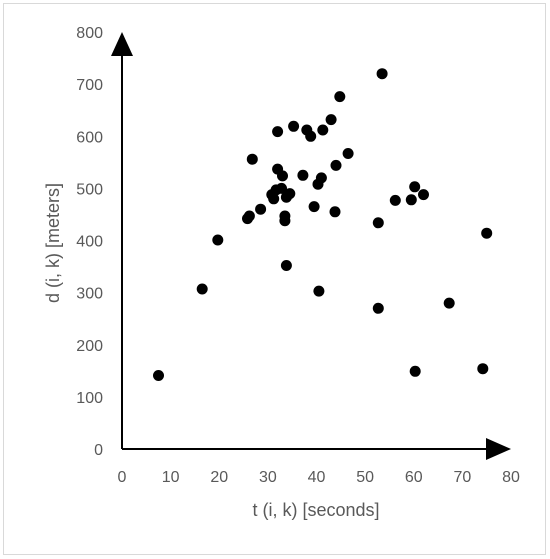 Image resolution: width=550 pixels, height=559 pixels. Describe the element at coordinates (498, 449) in the screenshot. I see `x-axis-arrowhead` at that location.